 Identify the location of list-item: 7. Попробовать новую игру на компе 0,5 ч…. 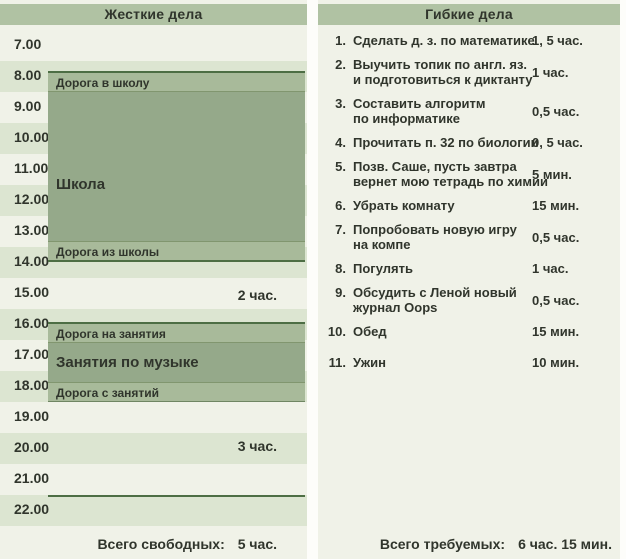
(469, 237).